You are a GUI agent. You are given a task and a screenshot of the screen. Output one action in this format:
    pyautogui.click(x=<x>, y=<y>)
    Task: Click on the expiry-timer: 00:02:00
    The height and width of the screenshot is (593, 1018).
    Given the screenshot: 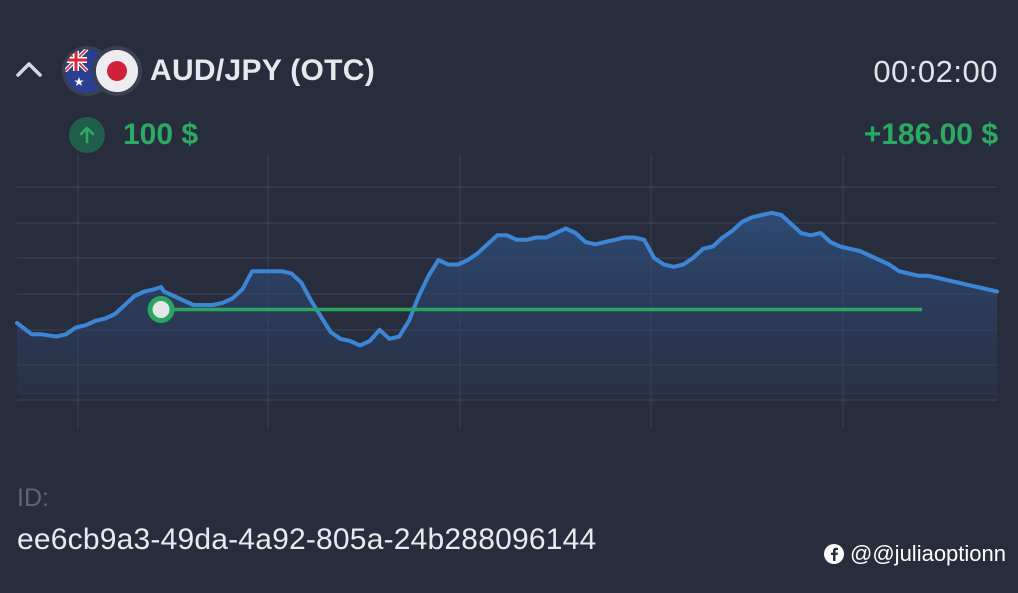 What is the action you would take?
    pyautogui.click(x=935, y=71)
    